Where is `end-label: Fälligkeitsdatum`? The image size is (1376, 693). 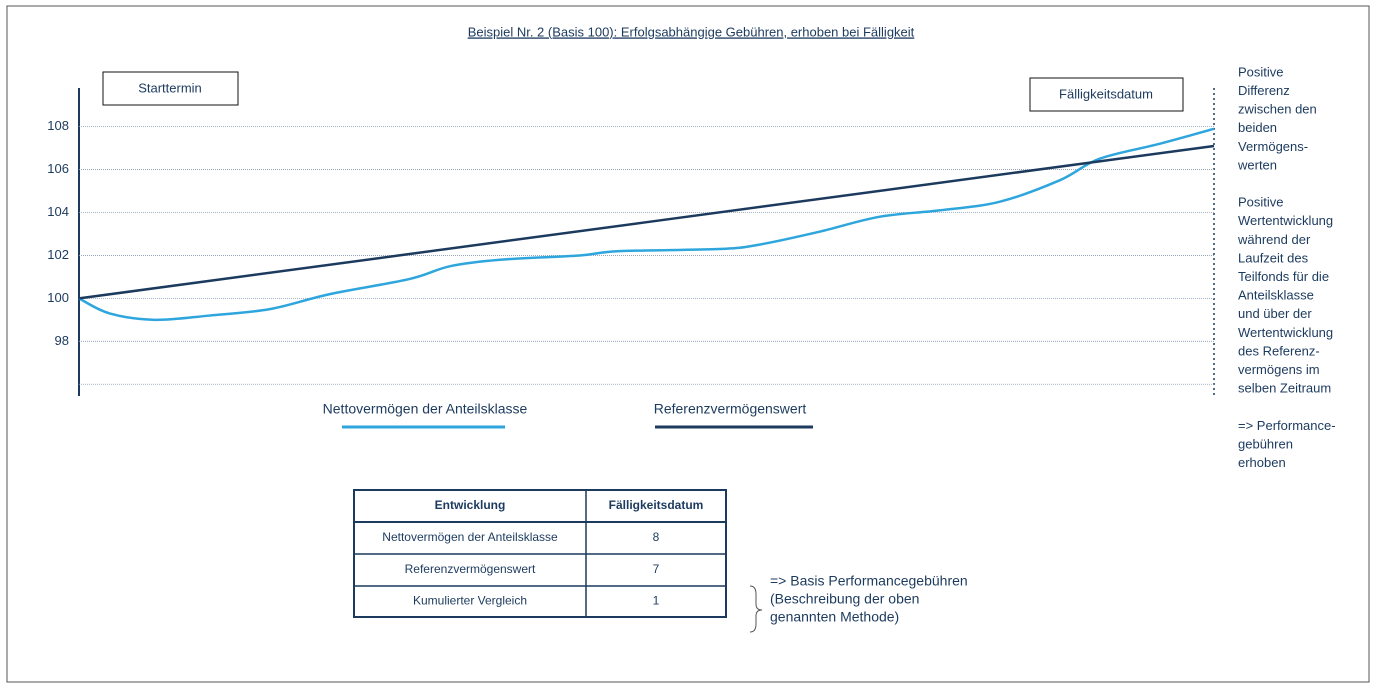
end-label: Fälligkeitsdatum is located at coordinates (1106, 93).